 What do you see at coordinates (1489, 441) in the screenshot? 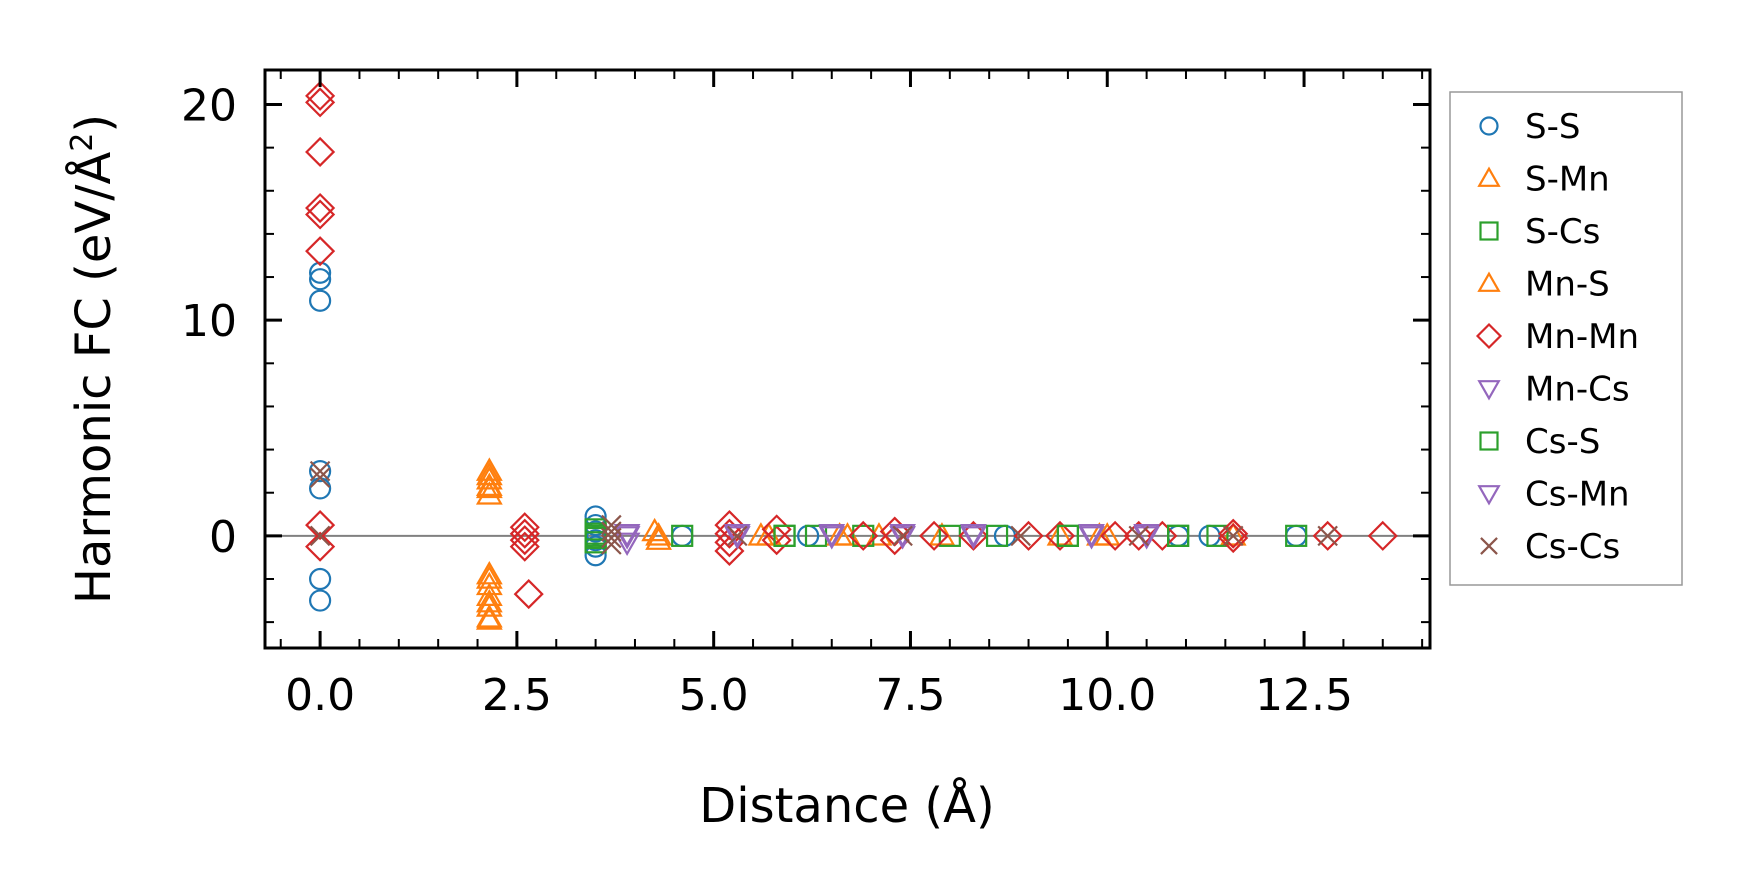
I see `legend-marker-cs-s` at bounding box center [1489, 441].